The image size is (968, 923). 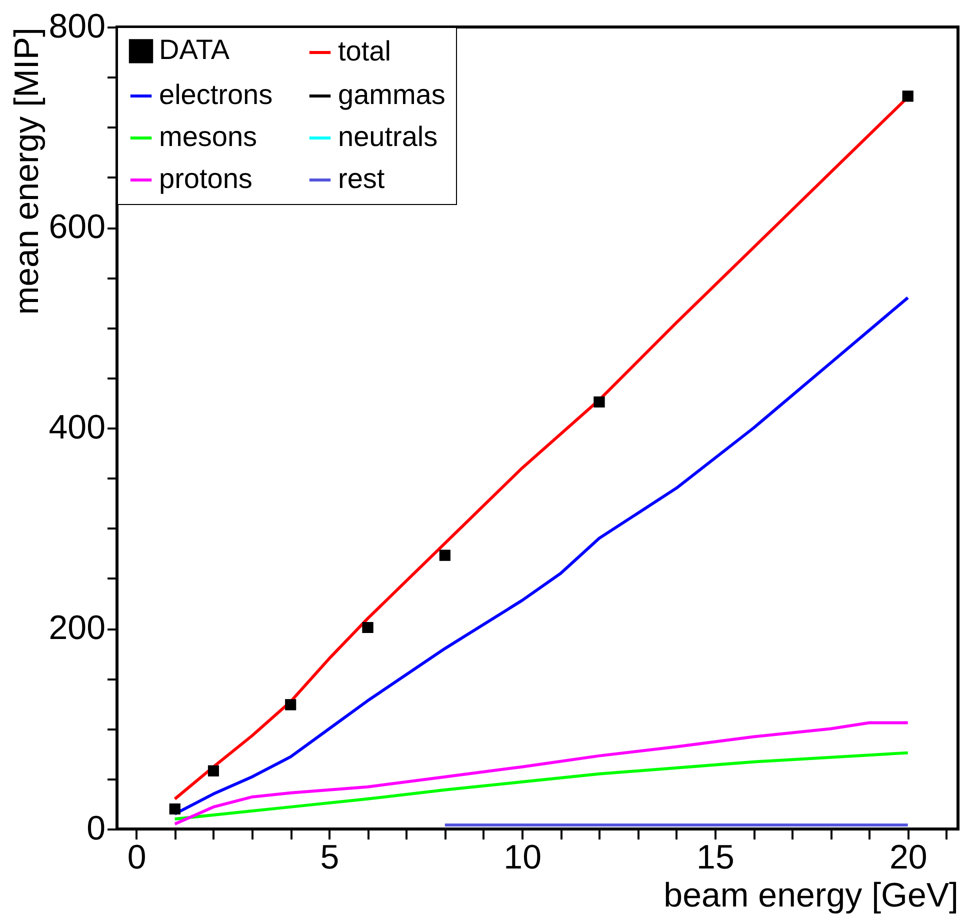 What do you see at coordinates (216, 94) in the screenshot?
I see `legend-label: electrons` at bounding box center [216, 94].